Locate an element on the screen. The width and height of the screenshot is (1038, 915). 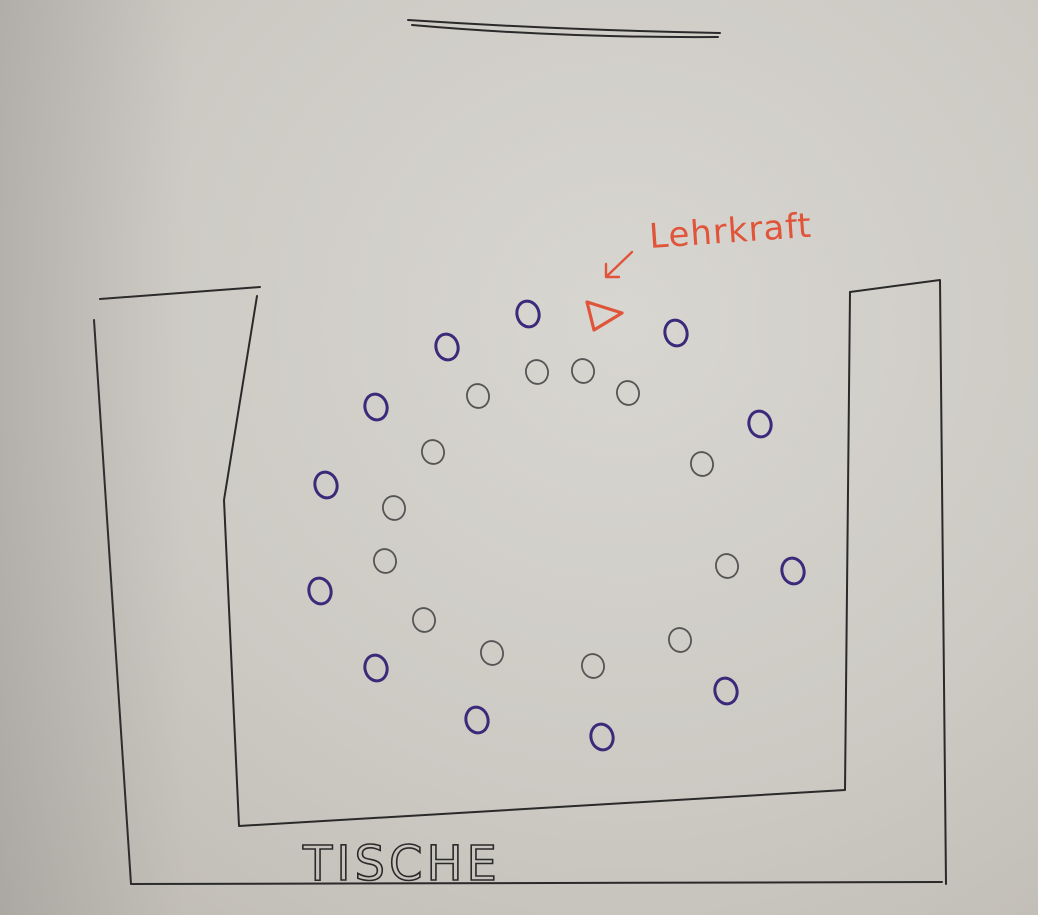
inner-circle-students is located at coordinates (556, 518).